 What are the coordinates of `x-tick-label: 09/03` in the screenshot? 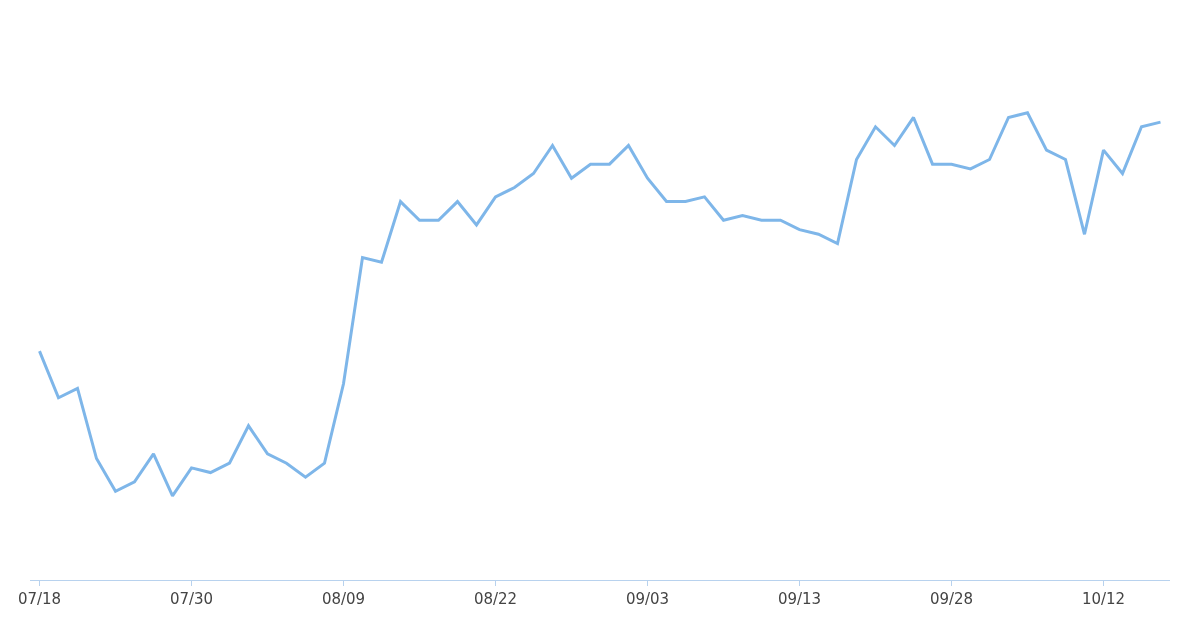 It's located at (647, 599).